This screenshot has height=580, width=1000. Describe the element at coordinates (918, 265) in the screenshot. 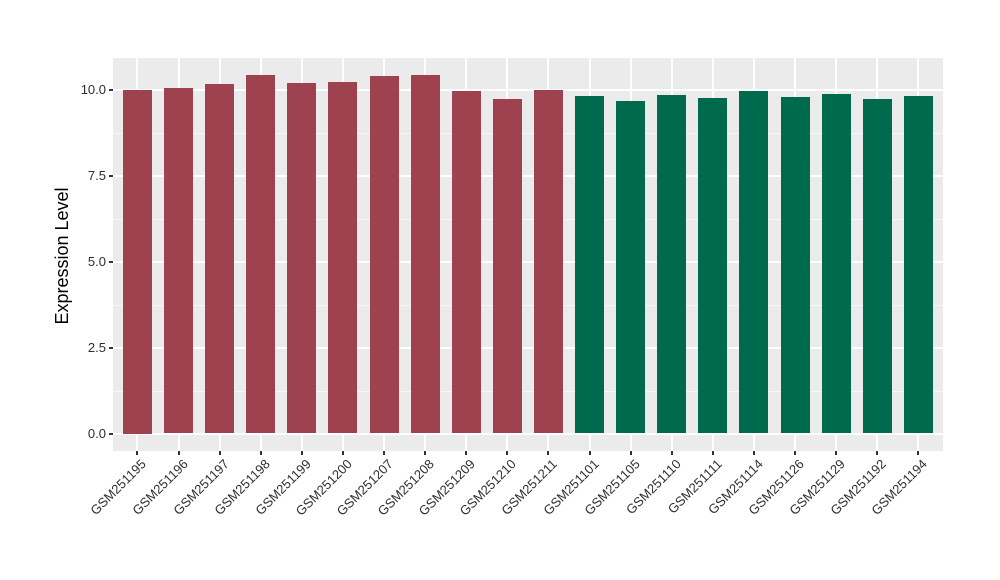

I see `bar-GSM251194` at that location.